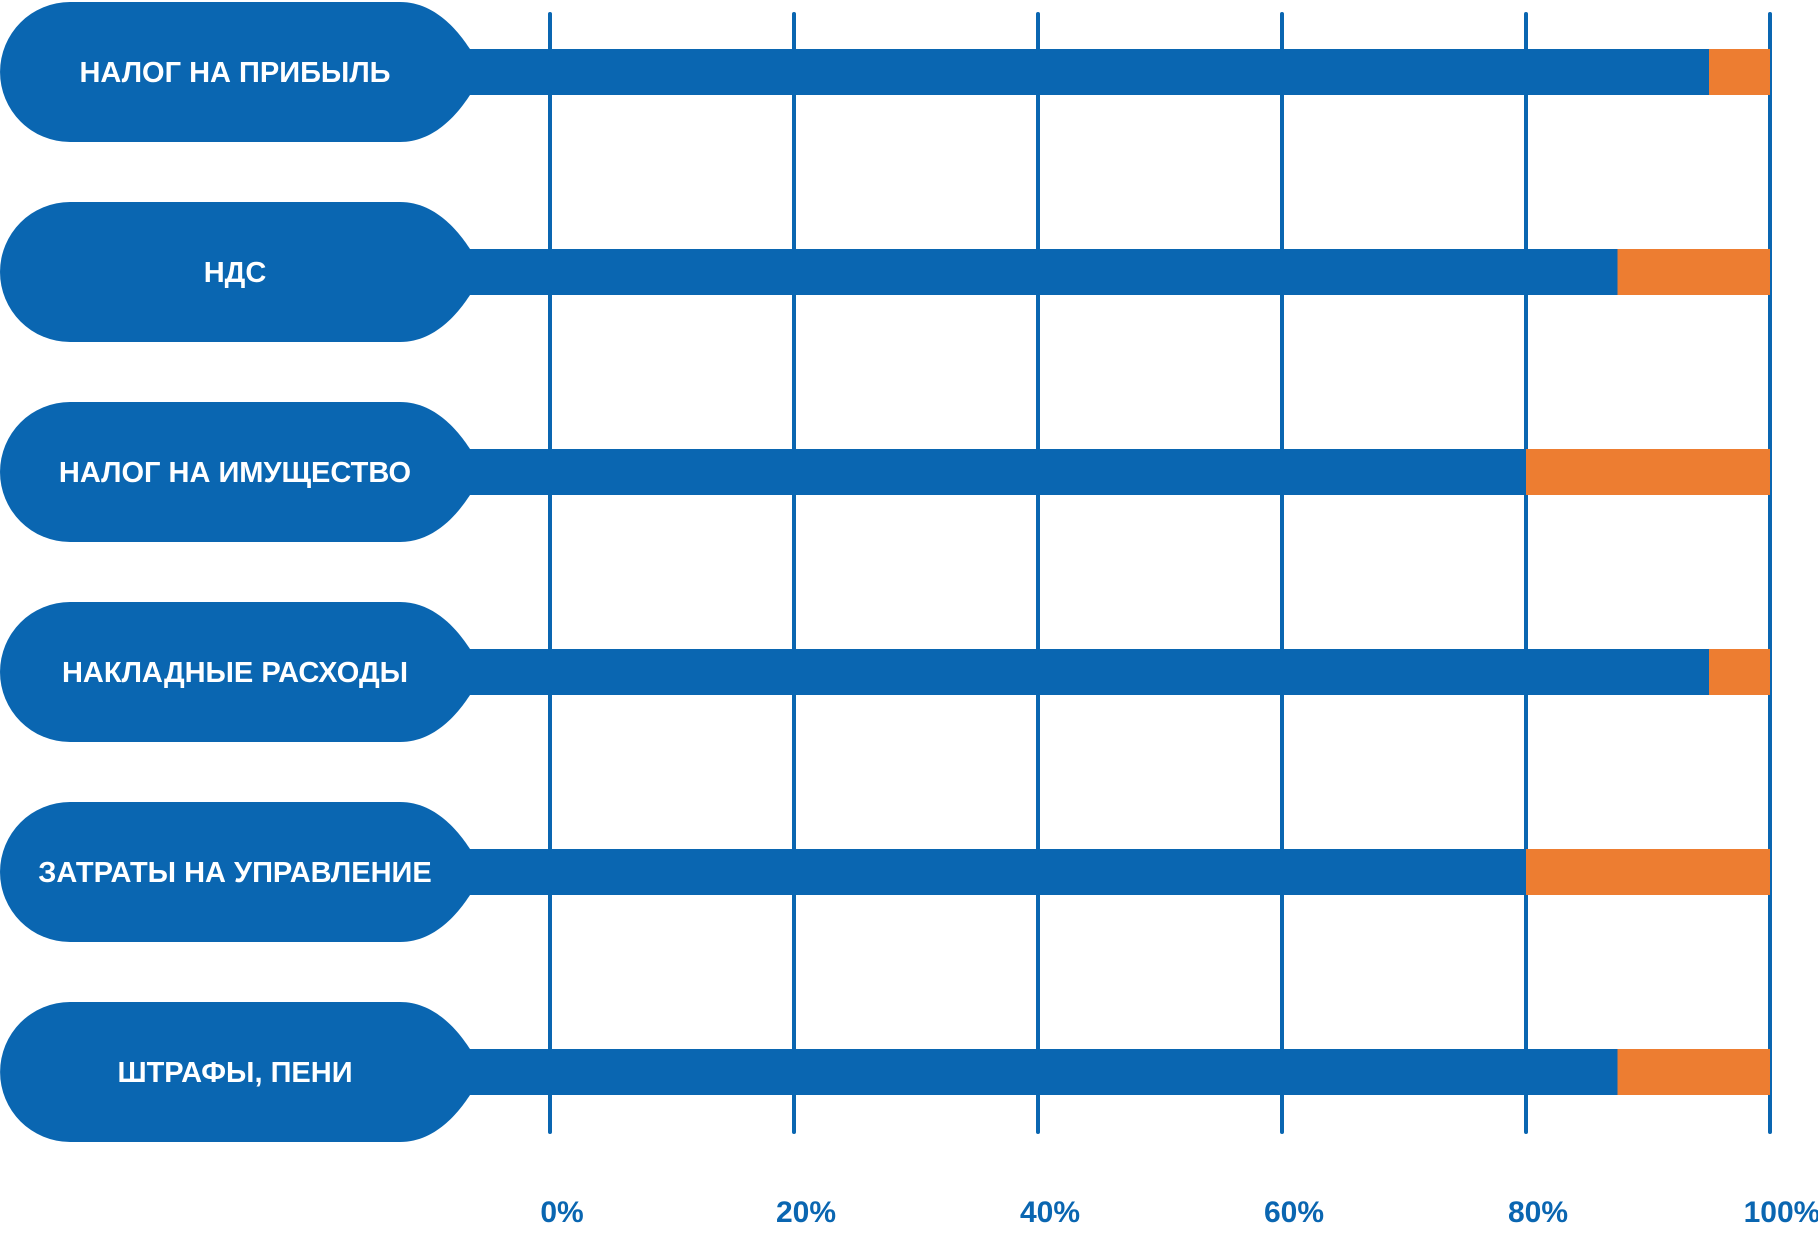 This screenshot has height=1236, width=1818. I want to click on category-label: ШТРАФЫ, ПЕНИ, so click(234, 1073).